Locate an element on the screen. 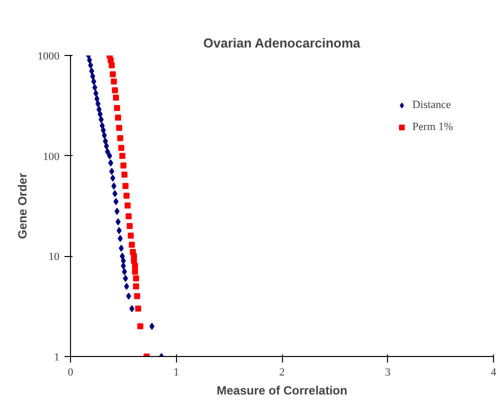  y-tick-label: 10 is located at coordinates (54, 257).